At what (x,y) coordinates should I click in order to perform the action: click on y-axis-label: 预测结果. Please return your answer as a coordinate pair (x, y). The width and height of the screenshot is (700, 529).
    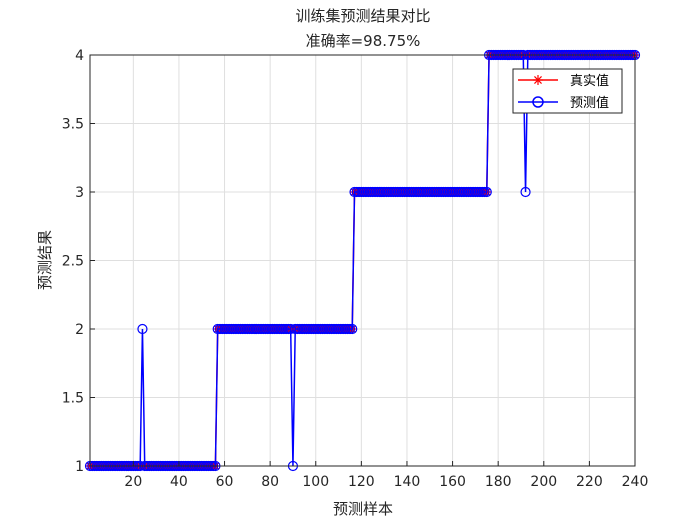
    Looking at the image, I should click on (45, 260).